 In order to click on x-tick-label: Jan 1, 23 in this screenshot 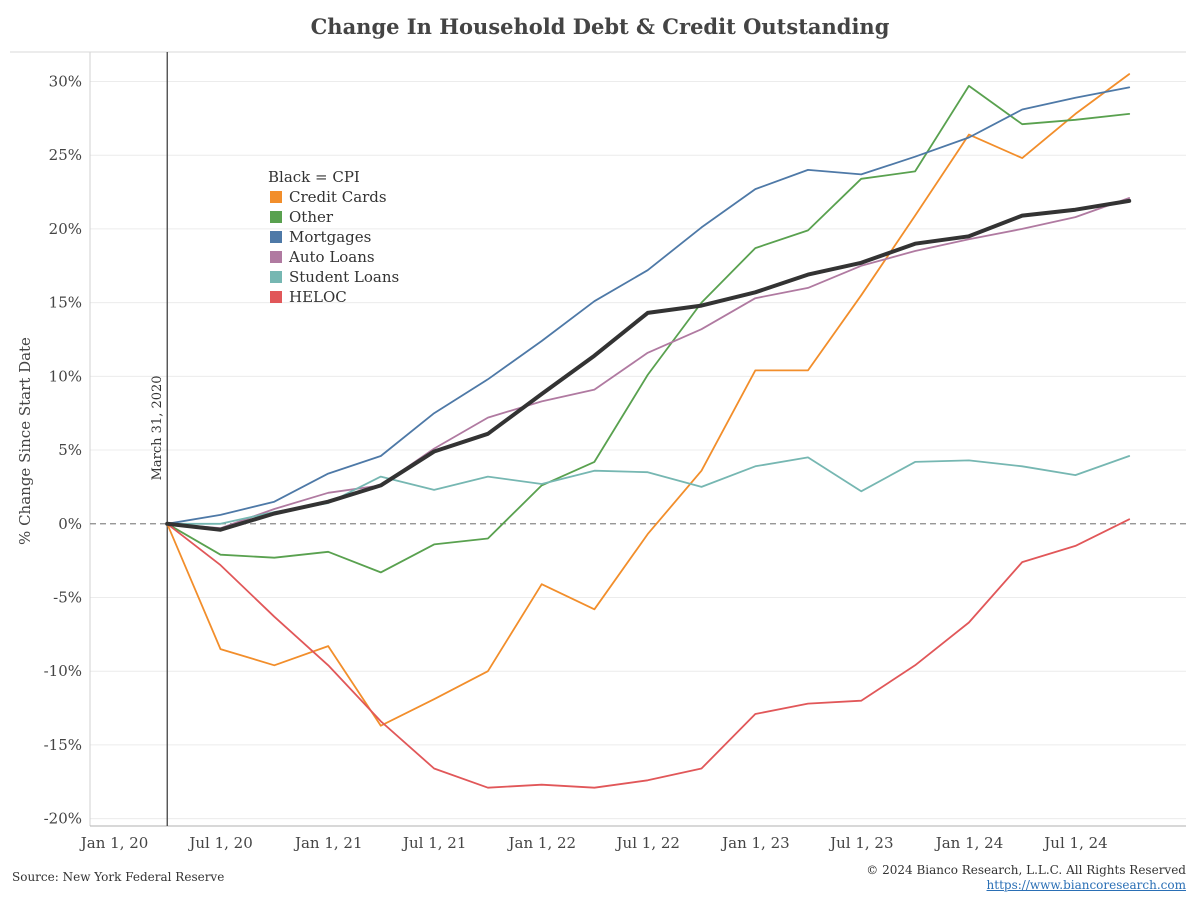, I will do `click(755, 843)`.